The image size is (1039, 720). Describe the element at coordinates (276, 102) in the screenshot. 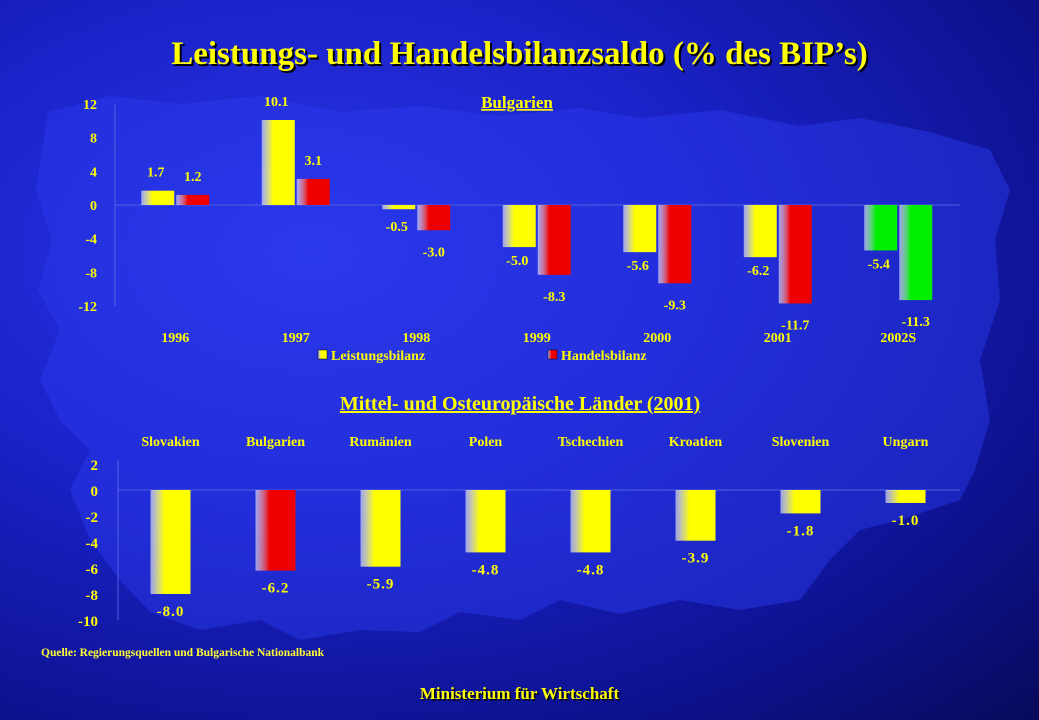

I see `chart1-data-label: 10.1` at that location.